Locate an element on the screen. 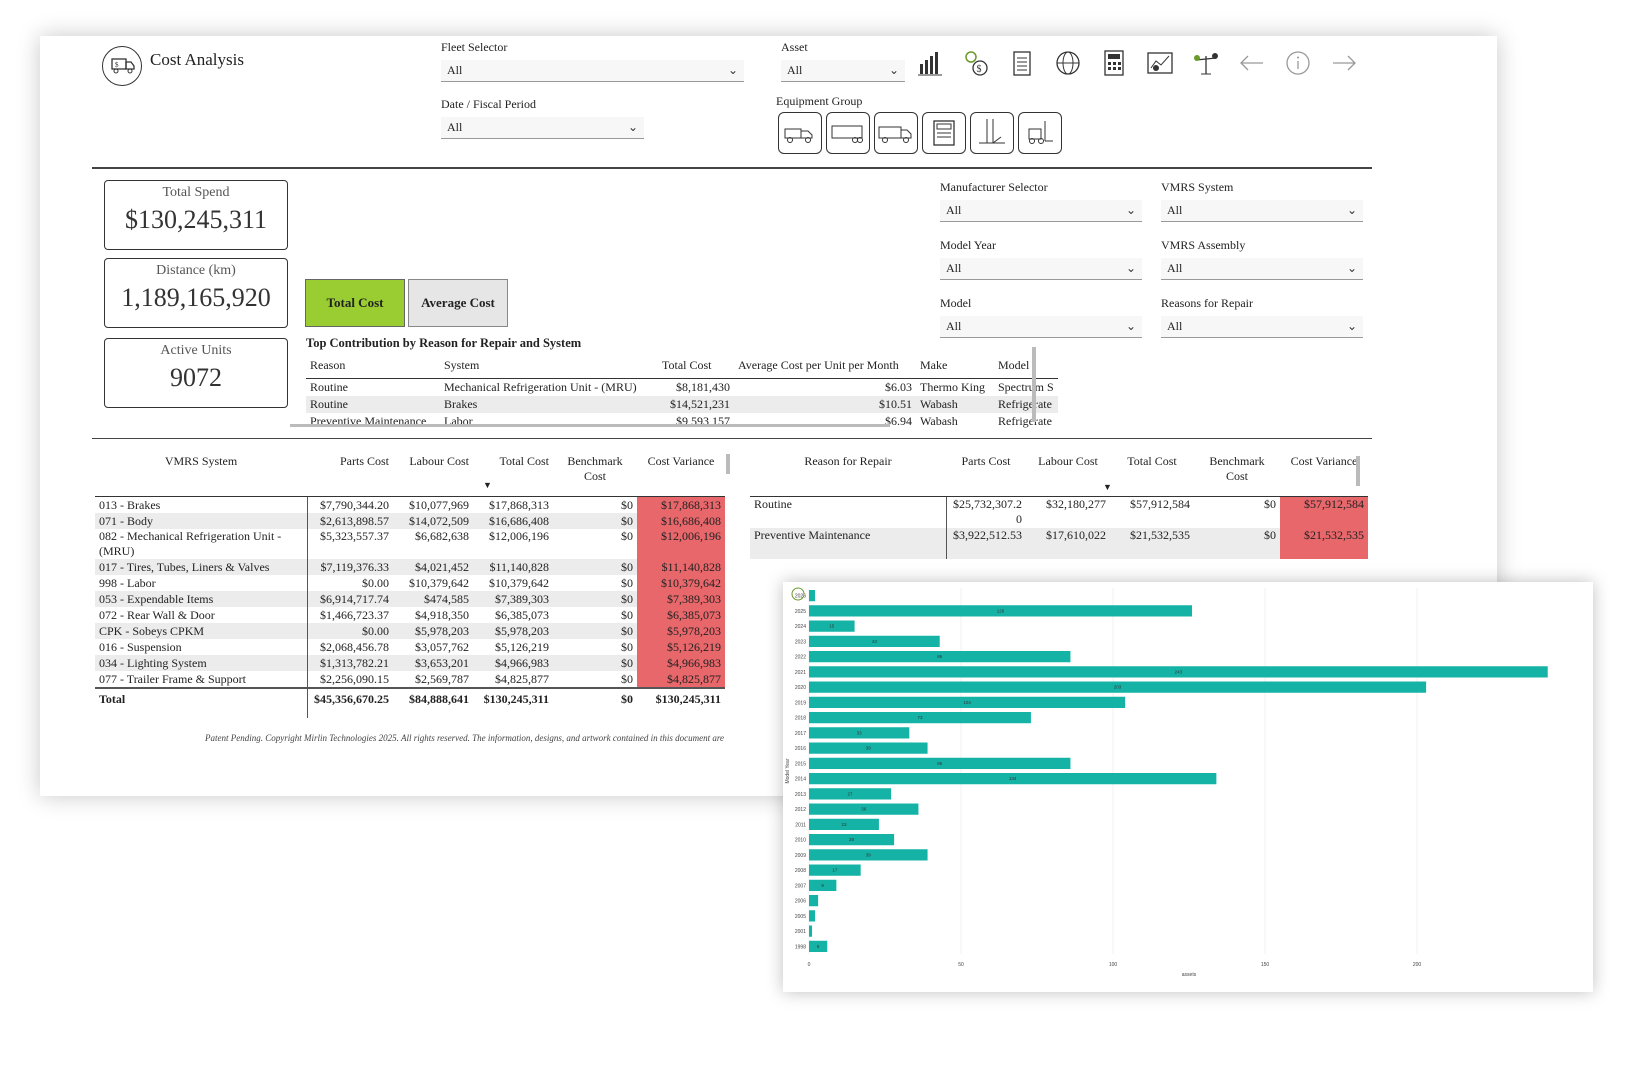 This screenshot has width=1632, height=1073. y-tick-label: 2005 is located at coordinates (800, 917).